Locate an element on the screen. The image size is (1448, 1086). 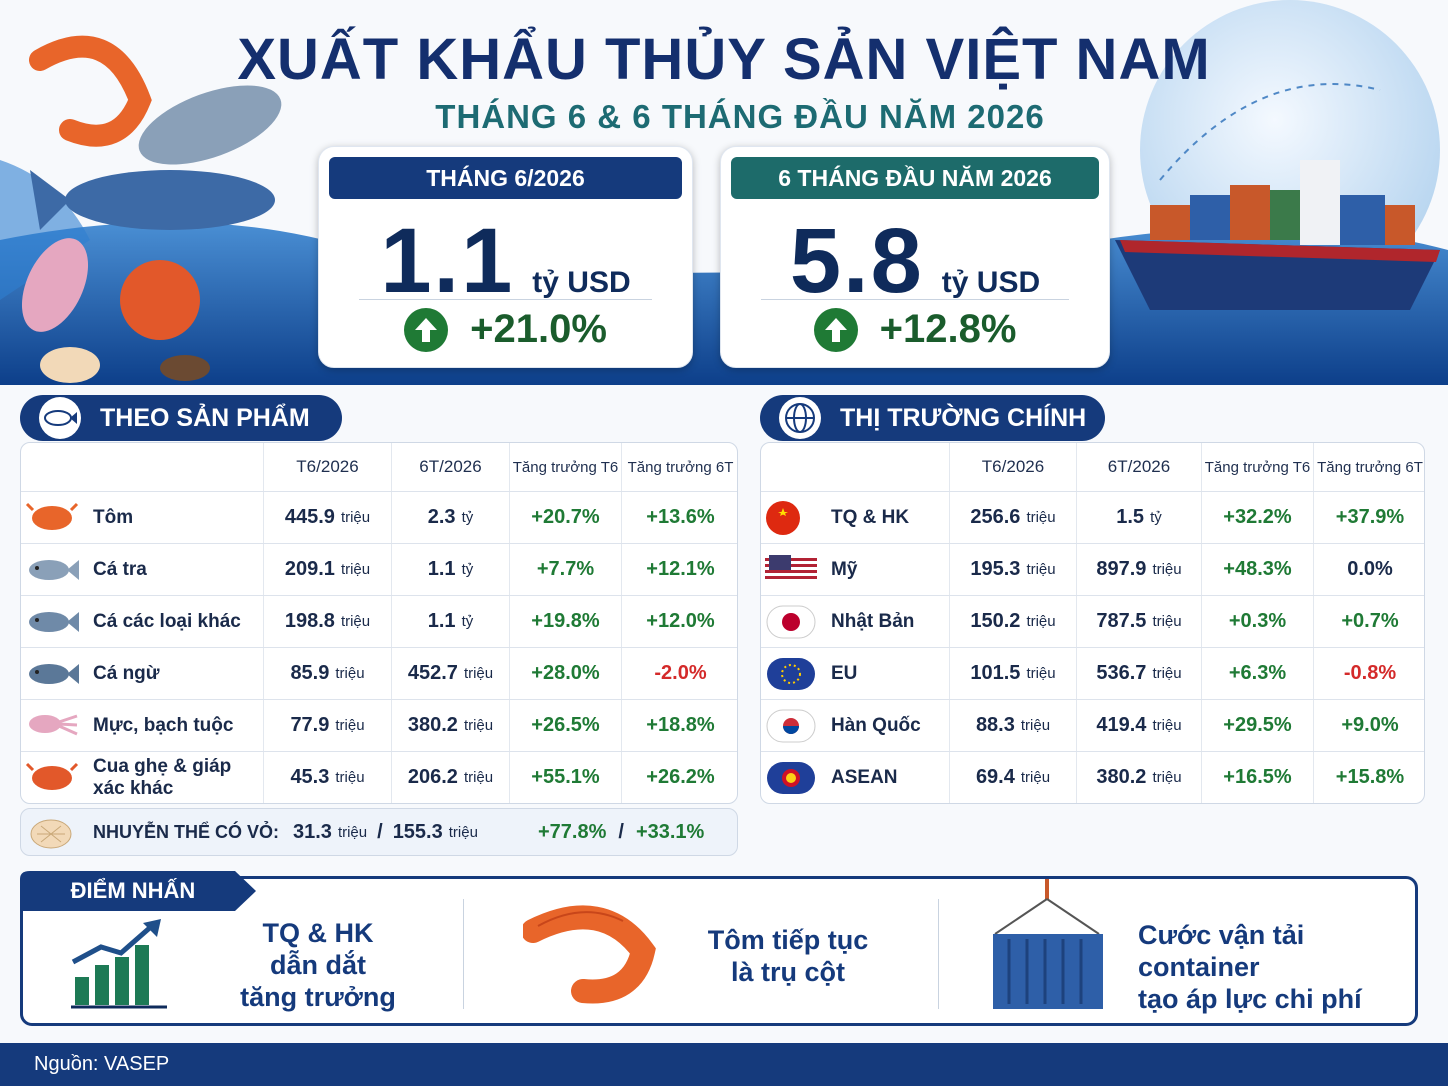
value-cell: 2.3 tỷ is located at coordinates (450, 517).